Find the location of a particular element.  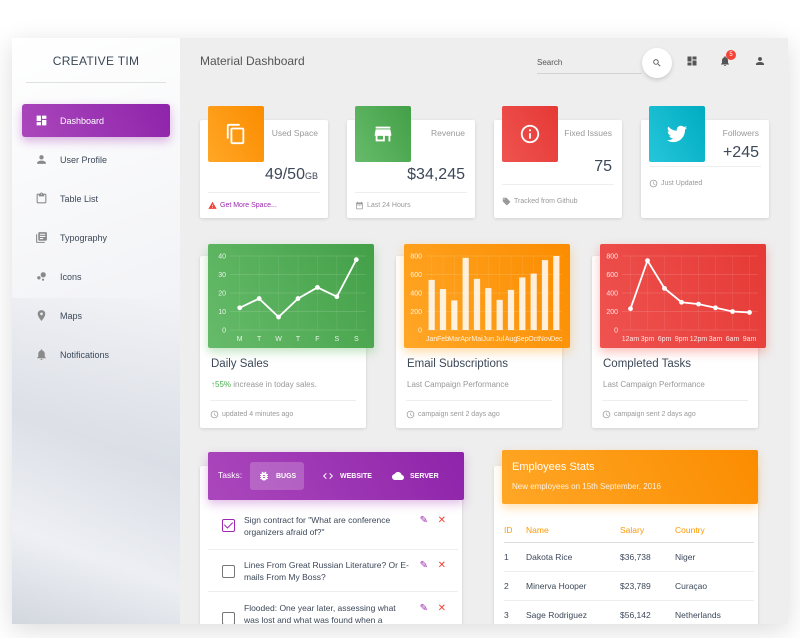

chart-footer: campaign sent 2 days ago is located at coordinates (675, 414).